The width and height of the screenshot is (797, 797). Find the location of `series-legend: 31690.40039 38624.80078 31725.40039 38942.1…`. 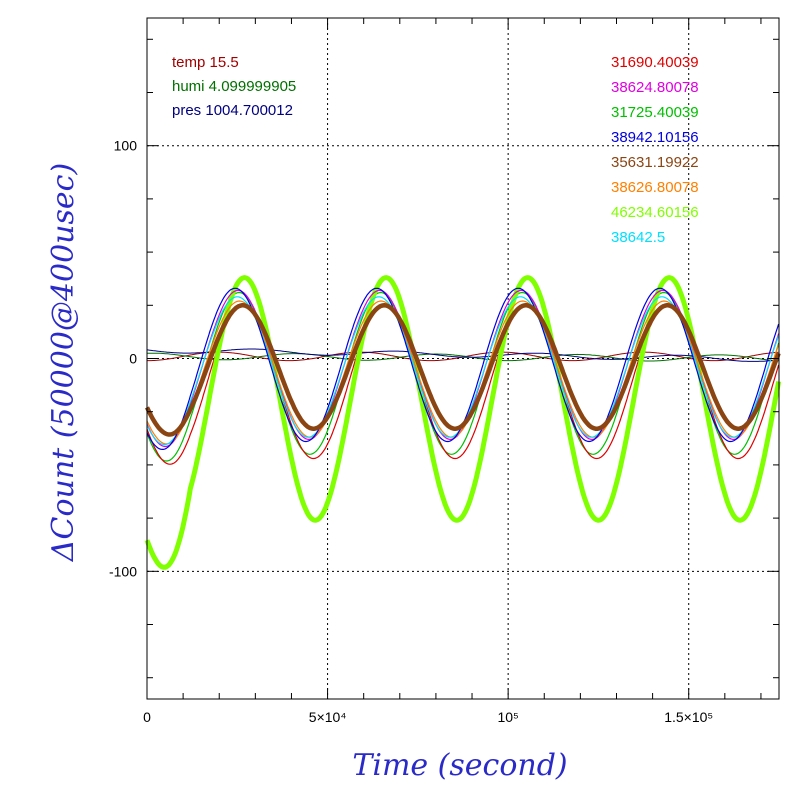

series-legend: 31690.40039 38624.80078 31725.40039 38942.1… is located at coordinates (655, 150).